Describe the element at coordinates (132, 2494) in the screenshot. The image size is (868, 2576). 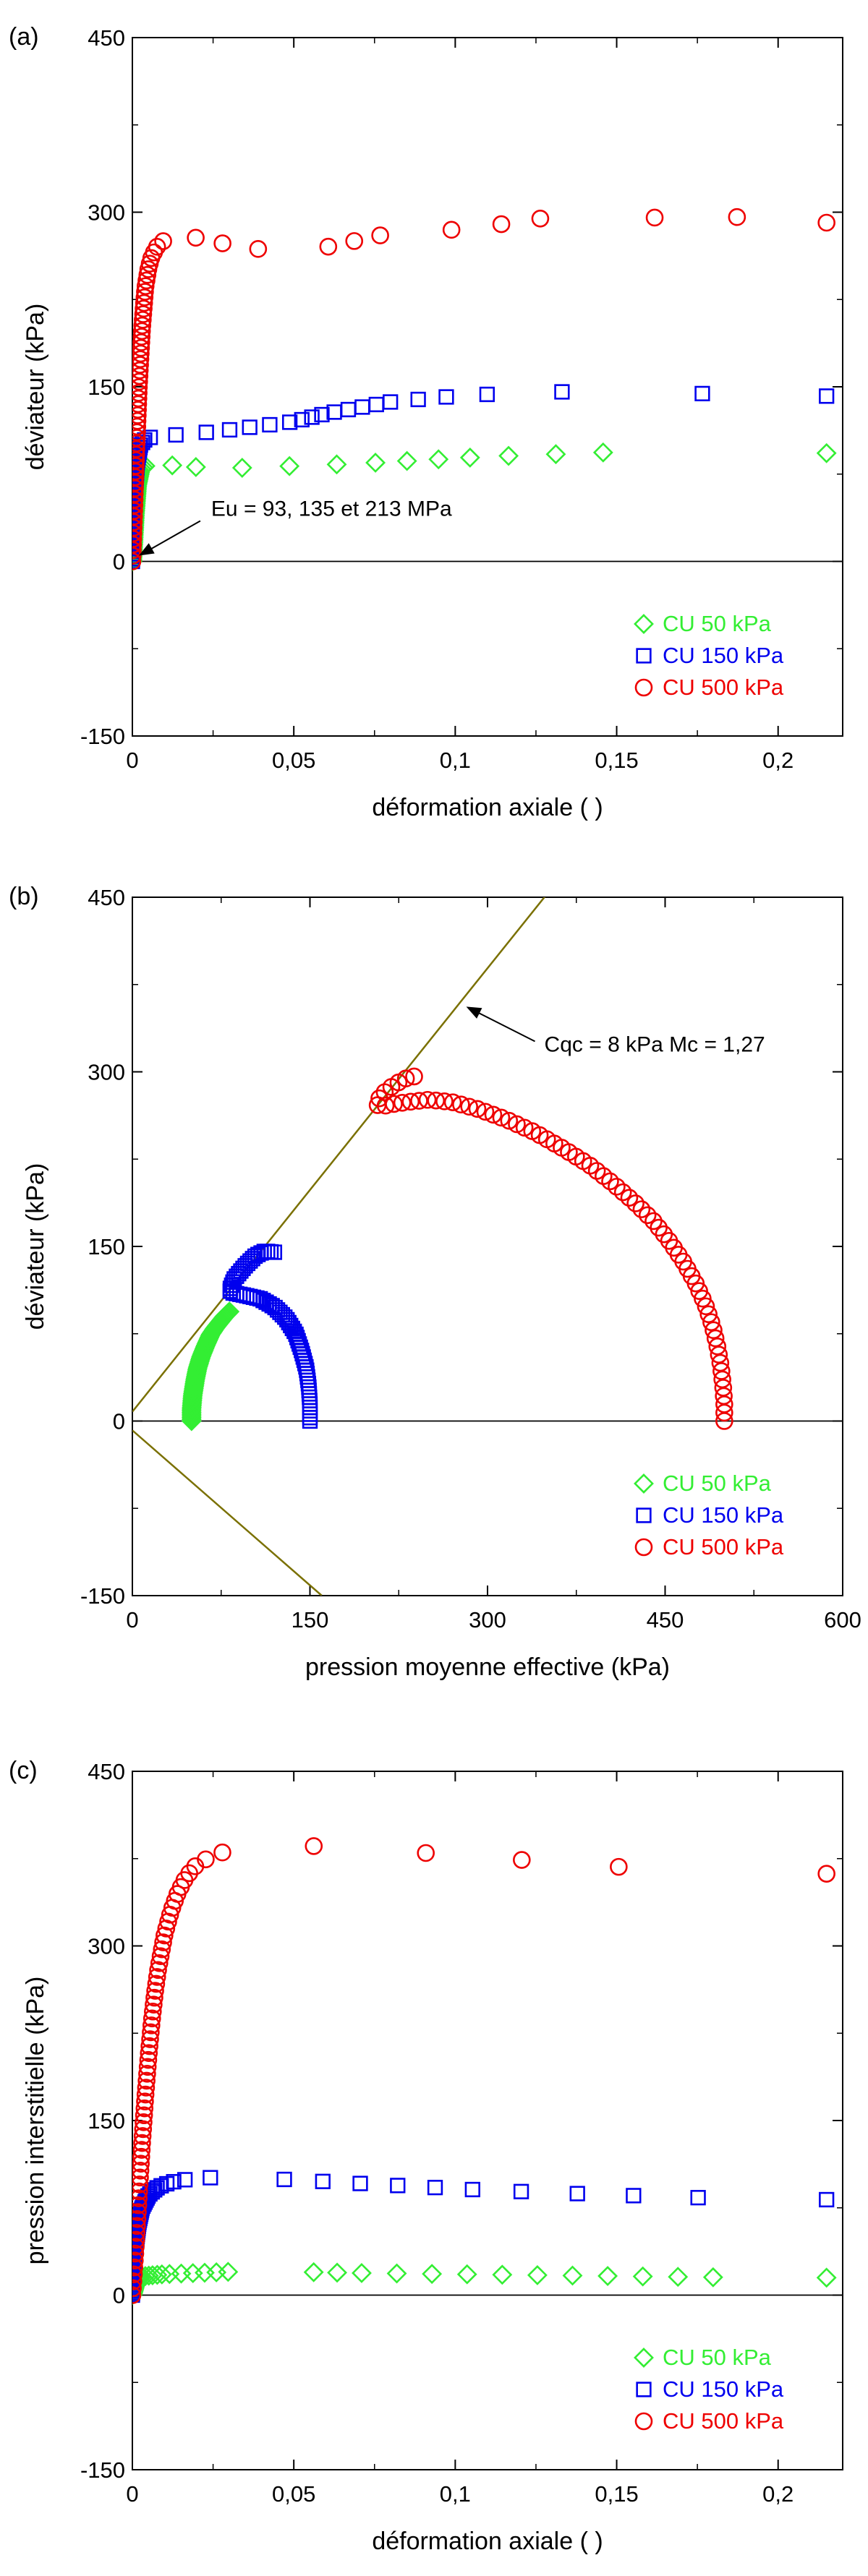
I see `x-tick-label: 0` at that location.